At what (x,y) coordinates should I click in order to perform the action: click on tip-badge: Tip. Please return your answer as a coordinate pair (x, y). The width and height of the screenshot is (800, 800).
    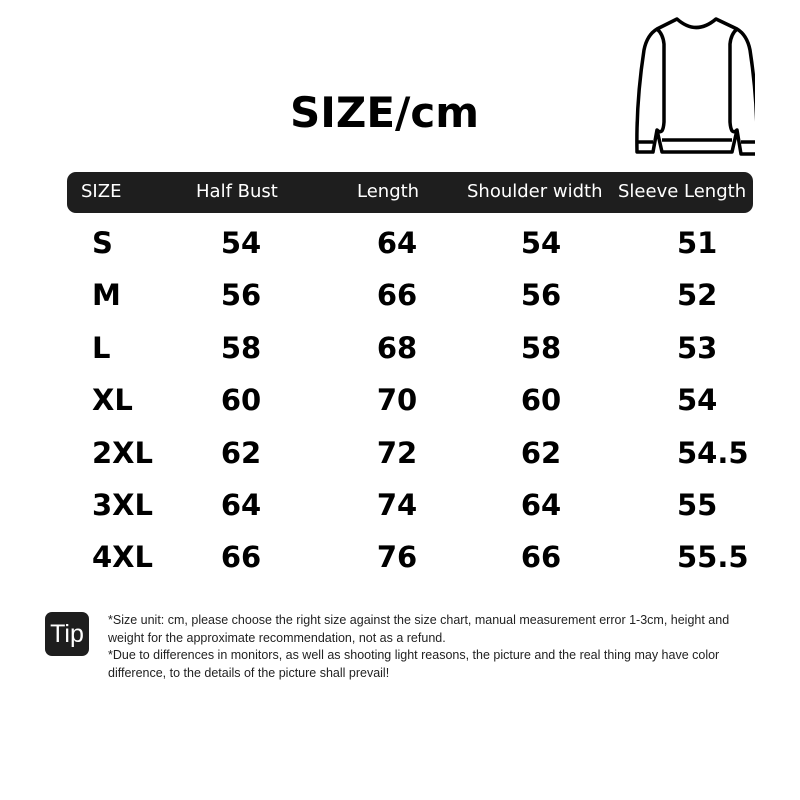
    Looking at the image, I should click on (67, 634).